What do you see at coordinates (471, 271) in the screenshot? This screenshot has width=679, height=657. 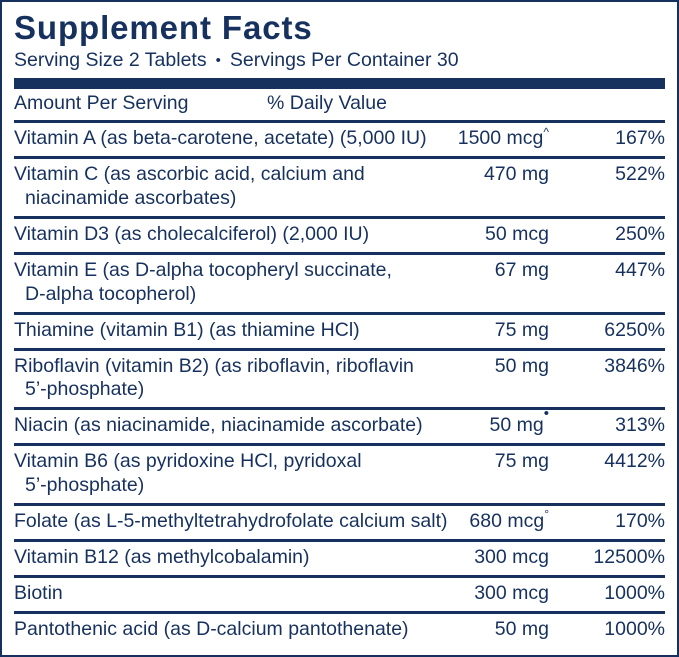 I see `nutrient-amount: 67 mg` at bounding box center [471, 271].